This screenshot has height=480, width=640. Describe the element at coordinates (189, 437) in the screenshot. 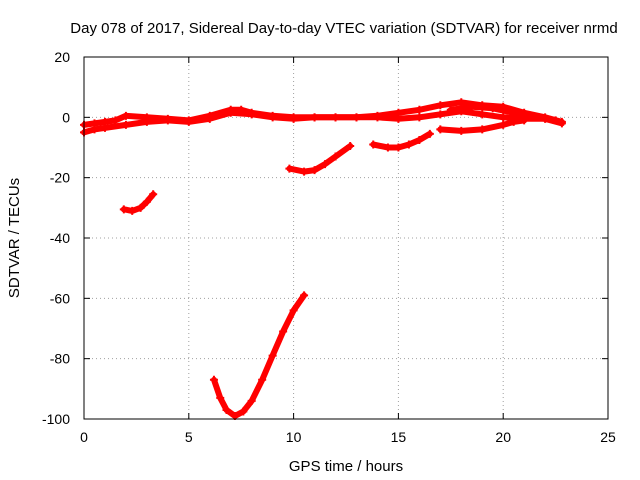

I see `x-tick-label: 5` at that location.